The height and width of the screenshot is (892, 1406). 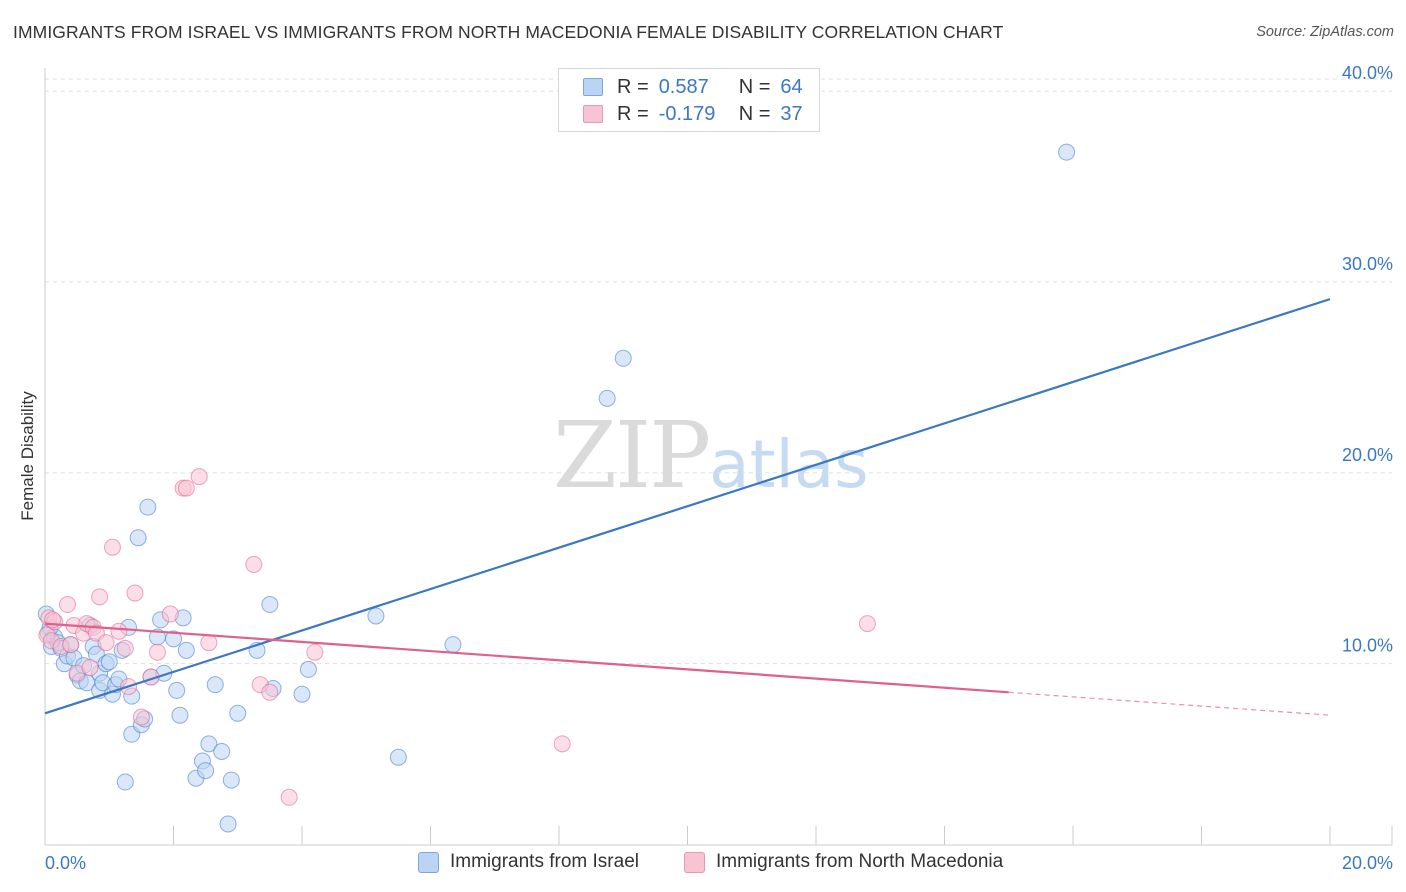 What do you see at coordinates (860, 861) in the screenshot?
I see `bottom-legend-label-macedonia: Immigrants from North Macedonia` at bounding box center [860, 861].